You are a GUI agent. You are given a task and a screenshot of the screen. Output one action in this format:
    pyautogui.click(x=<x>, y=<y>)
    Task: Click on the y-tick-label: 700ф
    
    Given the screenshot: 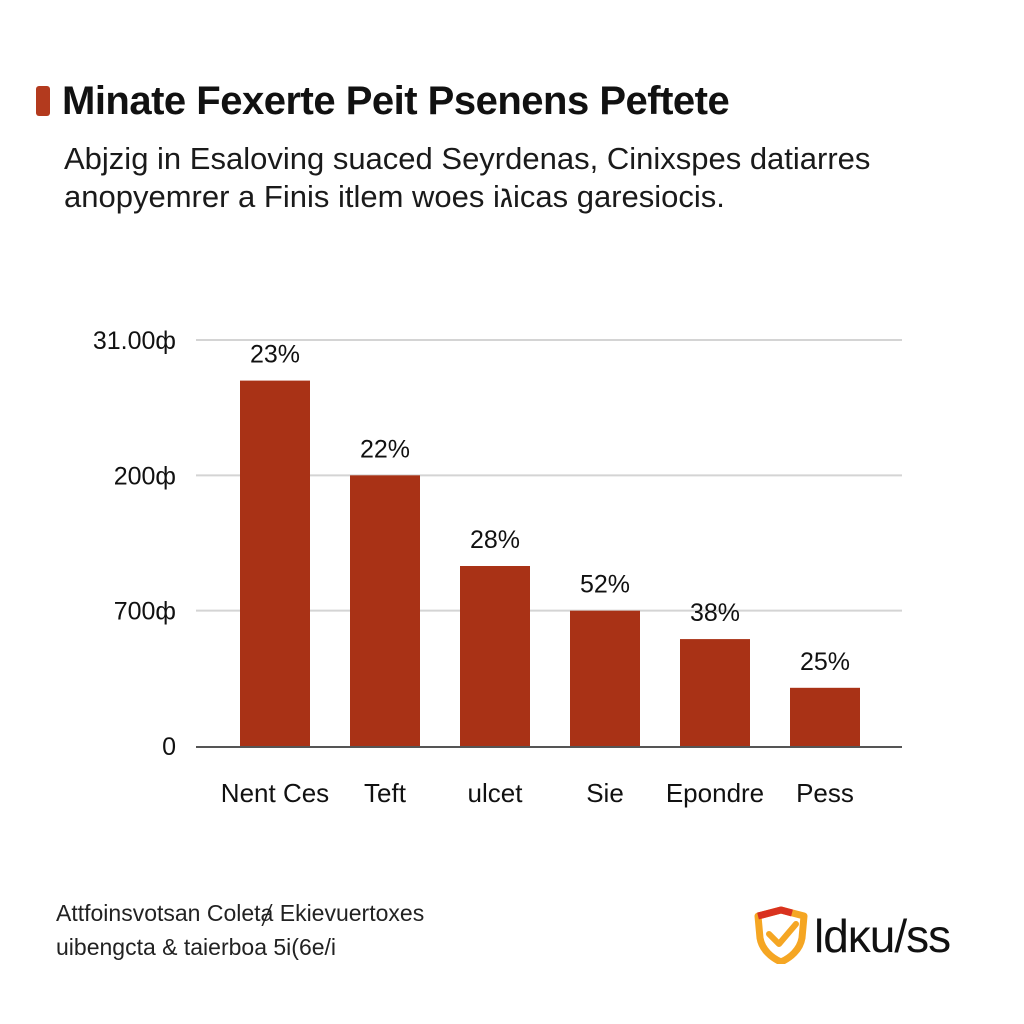 What is the action you would take?
    pyautogui.click(x=145, y=612)
    